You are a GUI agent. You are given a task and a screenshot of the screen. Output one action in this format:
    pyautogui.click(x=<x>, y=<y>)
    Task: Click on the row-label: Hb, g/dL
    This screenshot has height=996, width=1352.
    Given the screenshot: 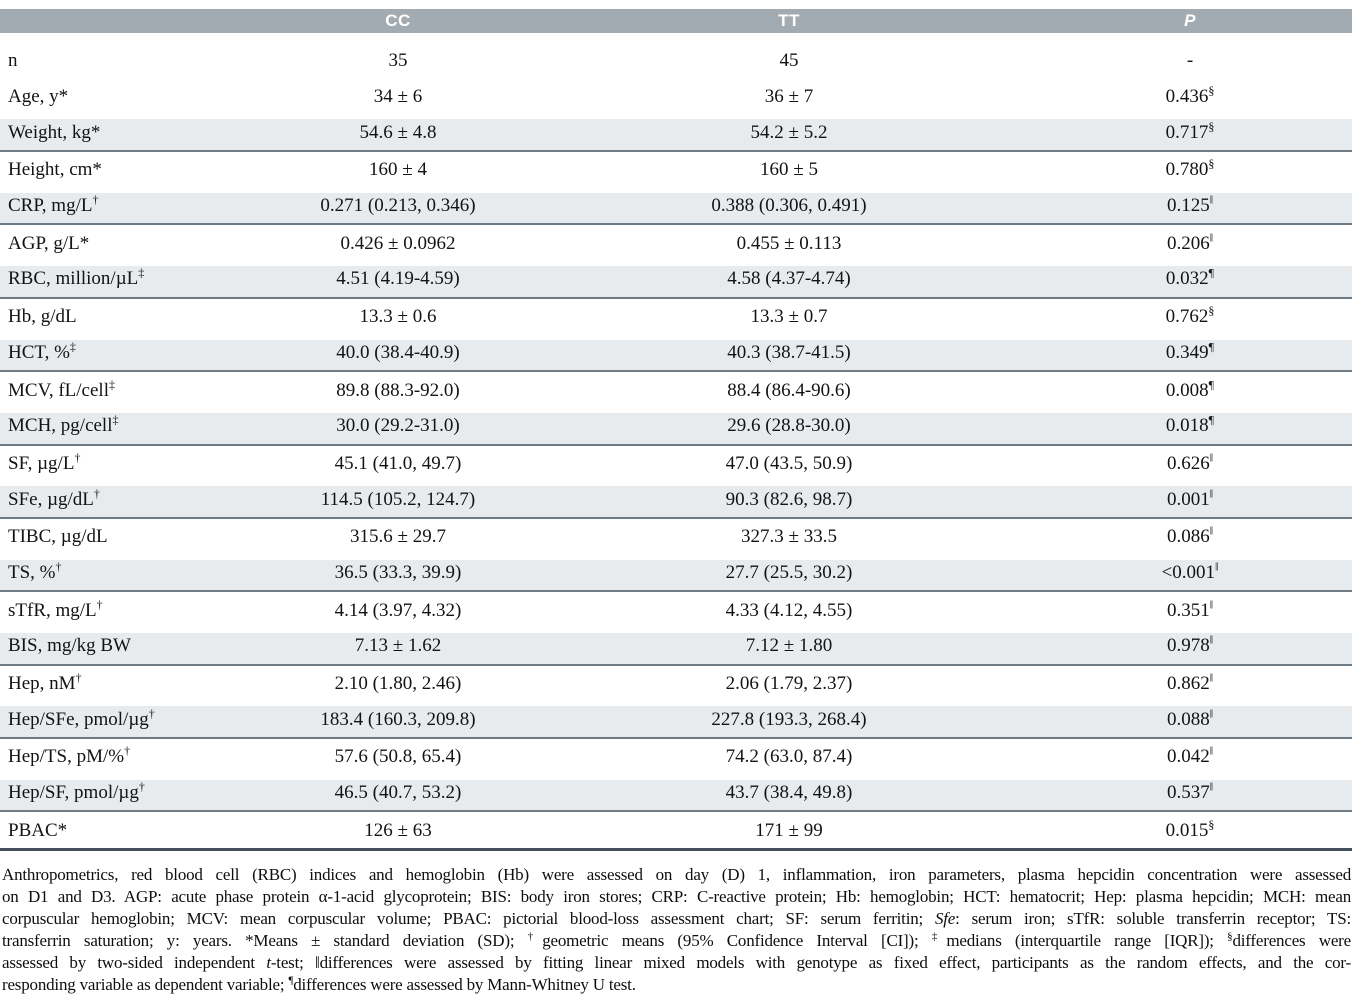 What is the action you would take?
    pyautogui.click(x=42, y=317)
    